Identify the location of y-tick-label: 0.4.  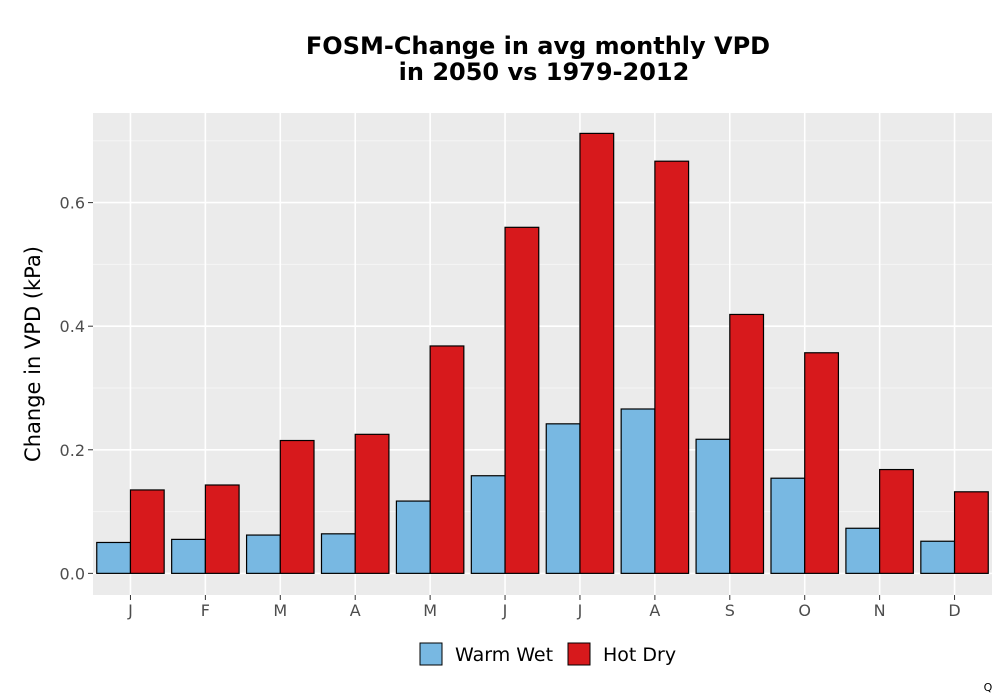
(72, 326).